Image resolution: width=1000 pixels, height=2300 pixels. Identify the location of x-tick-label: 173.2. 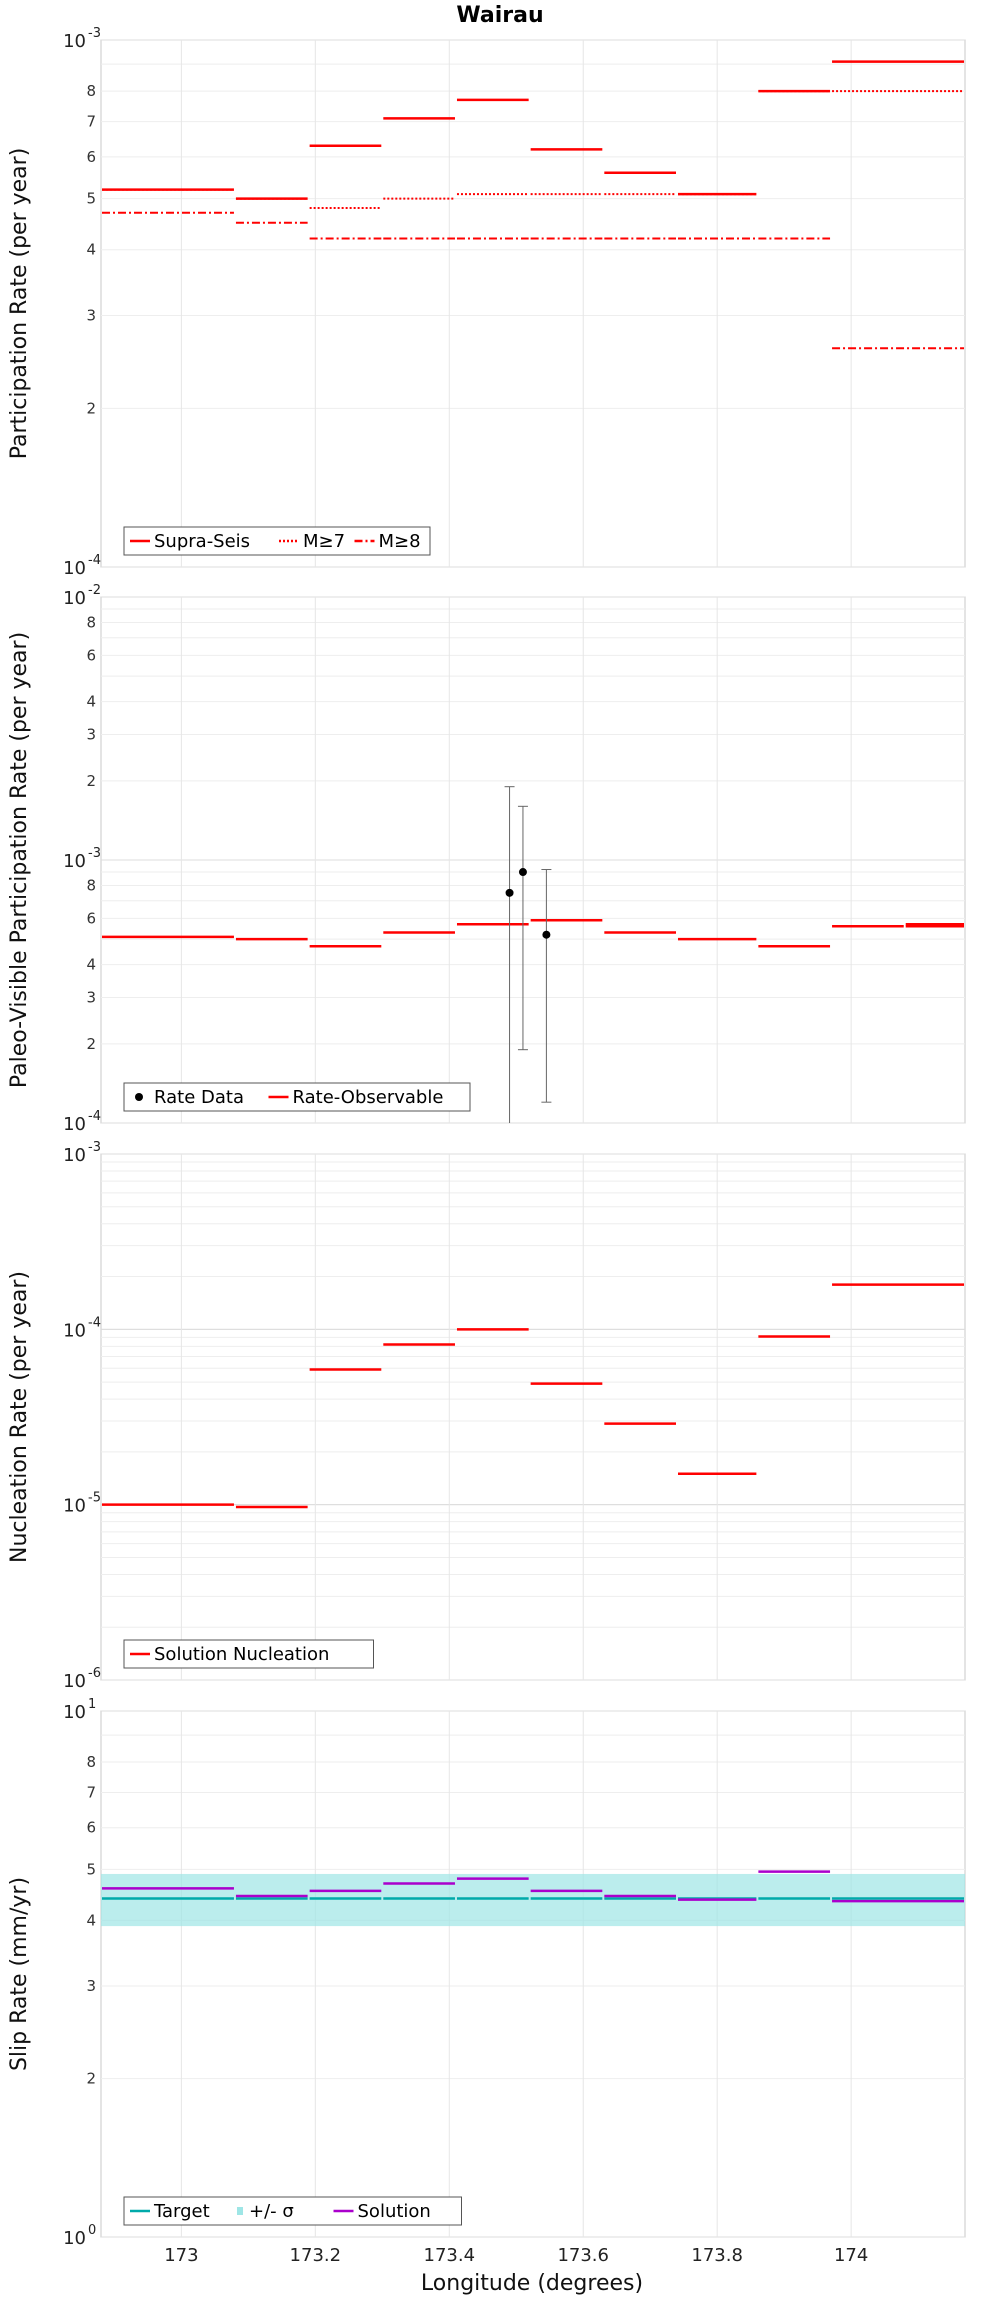
(316, 2255).